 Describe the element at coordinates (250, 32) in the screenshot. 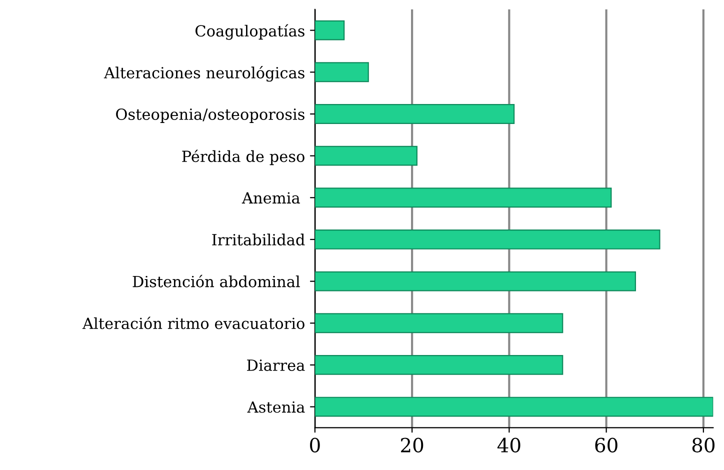

I see `y-tick-label: Coagulopatías` at that location.